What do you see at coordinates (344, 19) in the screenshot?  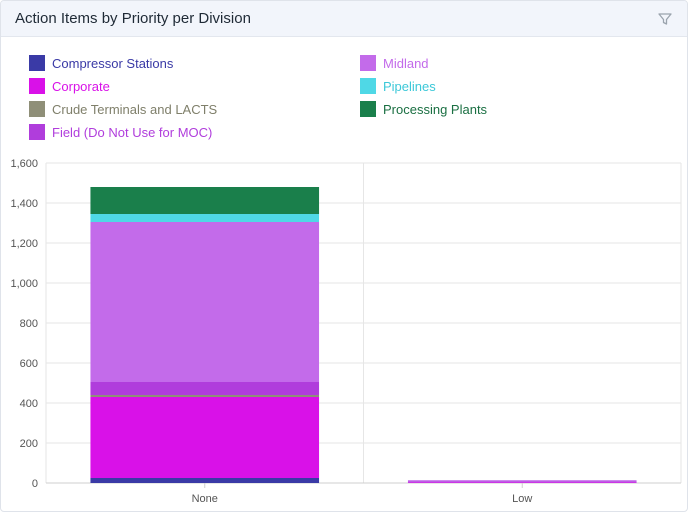 I see `card-header: Action Items by Priority per Division` at bounding box center [344, 19].